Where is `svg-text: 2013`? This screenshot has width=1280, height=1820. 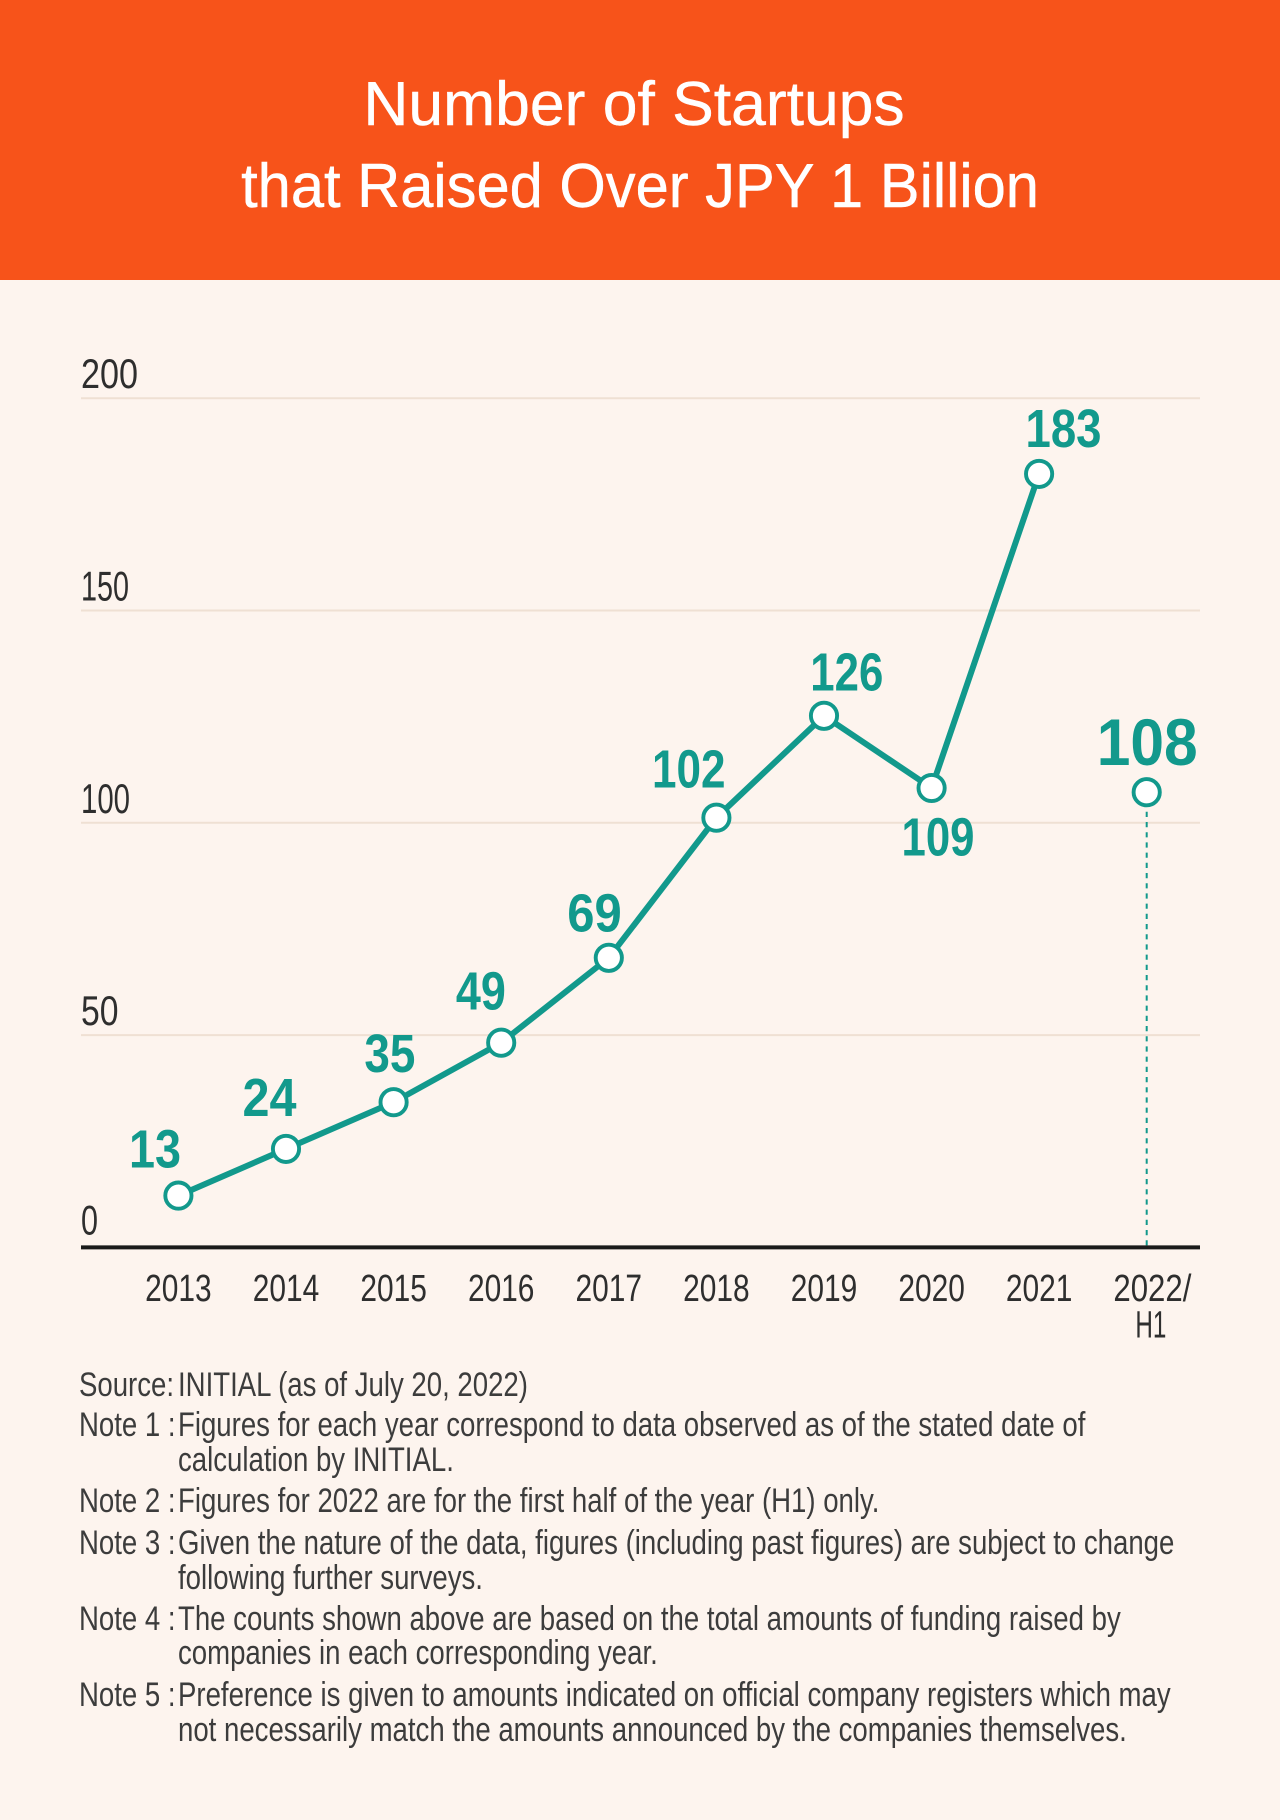 svg-text: 2013 is located at coordinates (178, 1289).